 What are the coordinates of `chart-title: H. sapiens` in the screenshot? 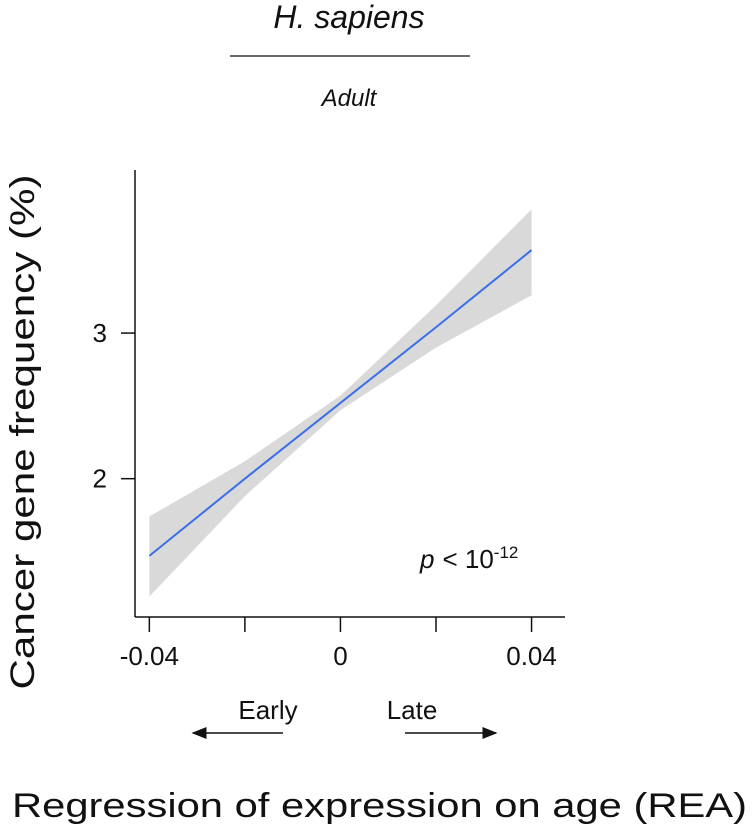 It's located at (348, 17).